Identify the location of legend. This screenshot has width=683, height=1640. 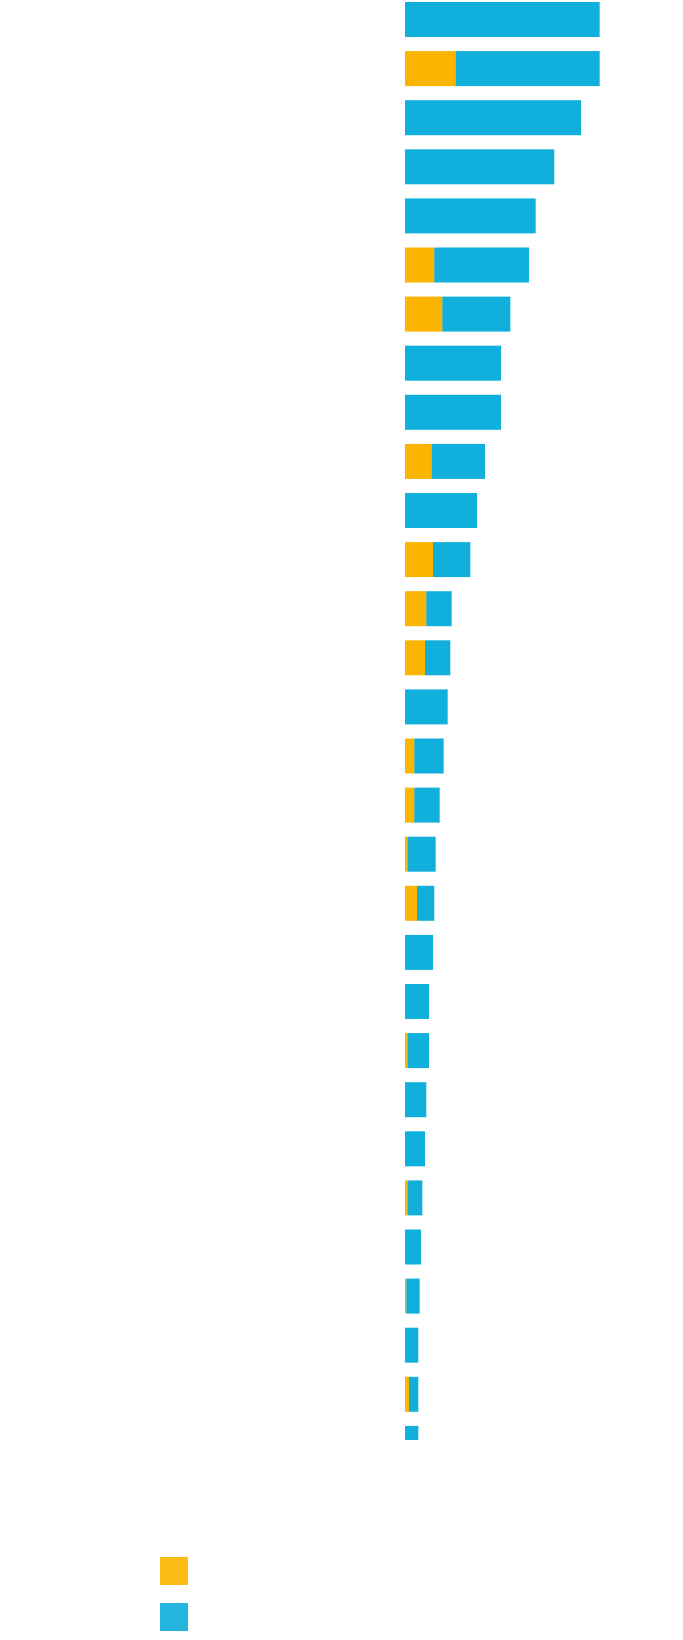
(174, 1594).